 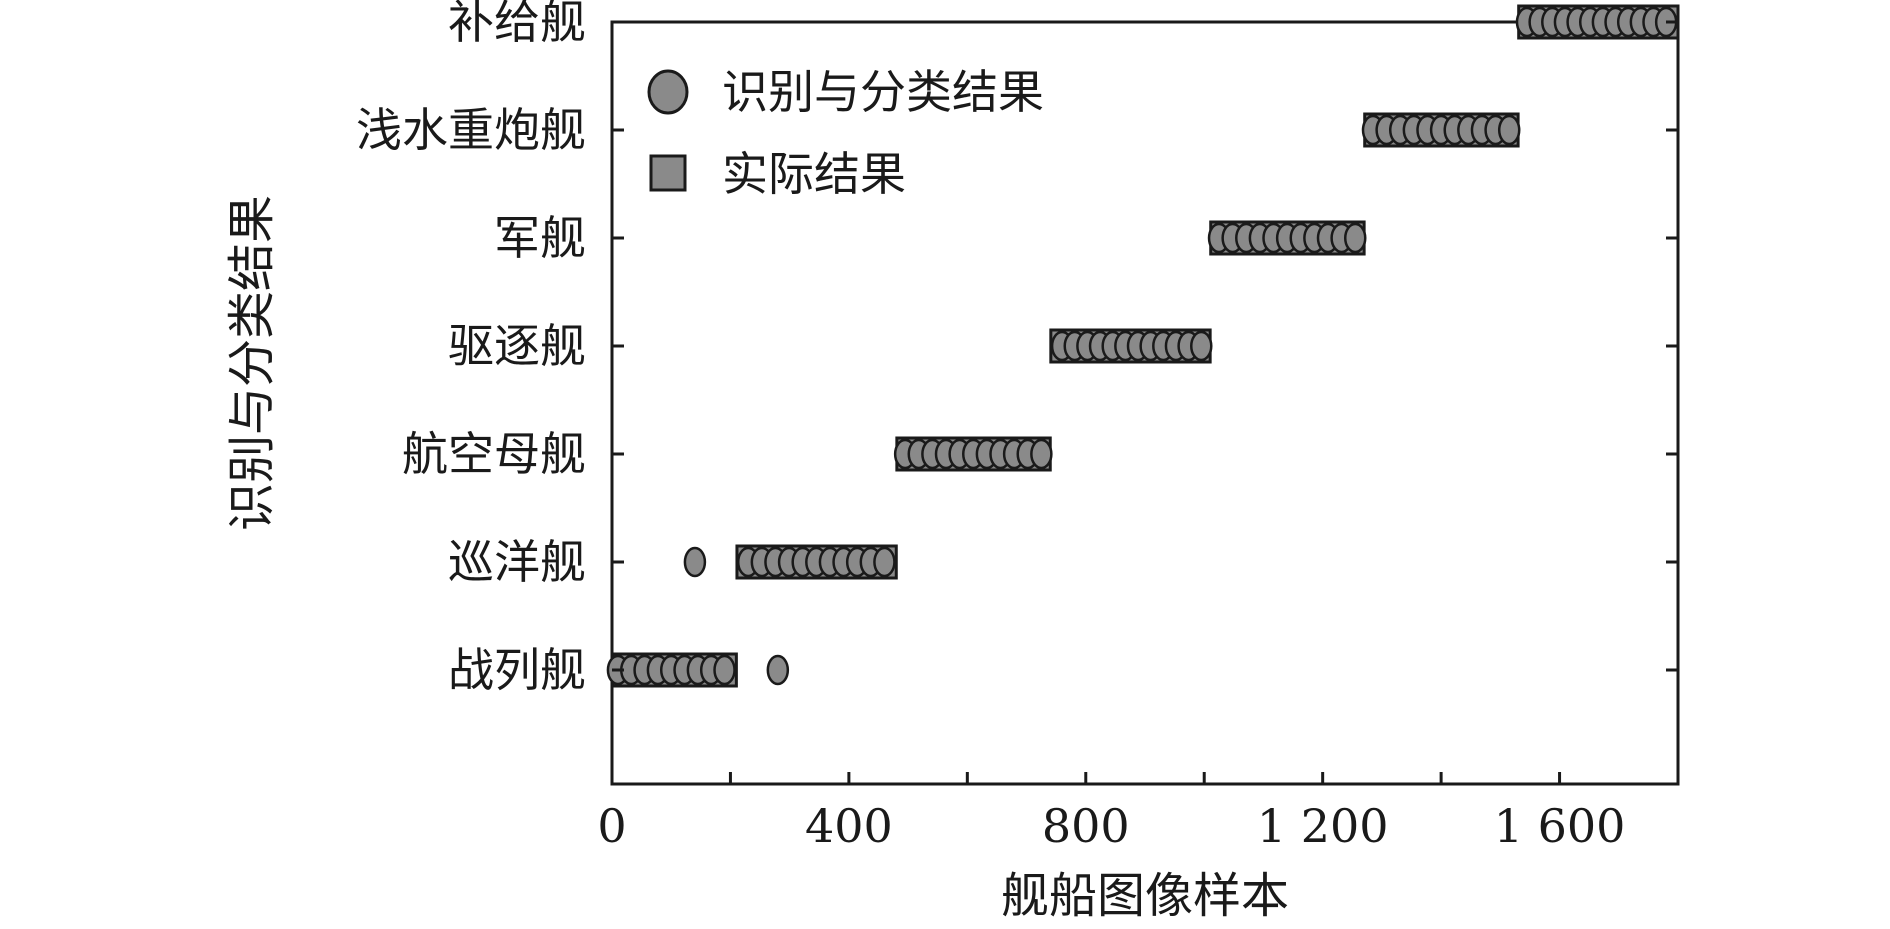 I want to click on y-tick-label: 航空母舰, so click(x=494, y=454).